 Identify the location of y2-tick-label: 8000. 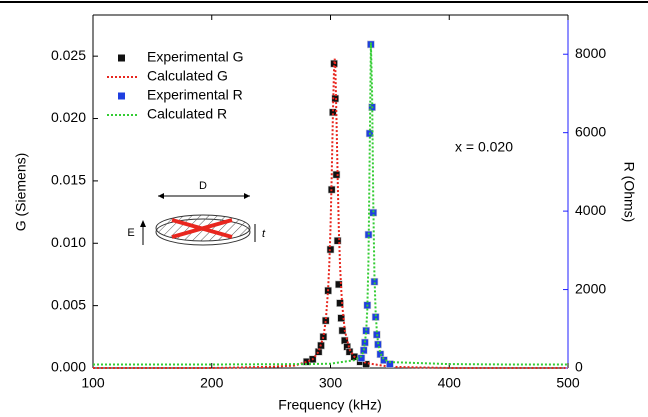
(590, 53).